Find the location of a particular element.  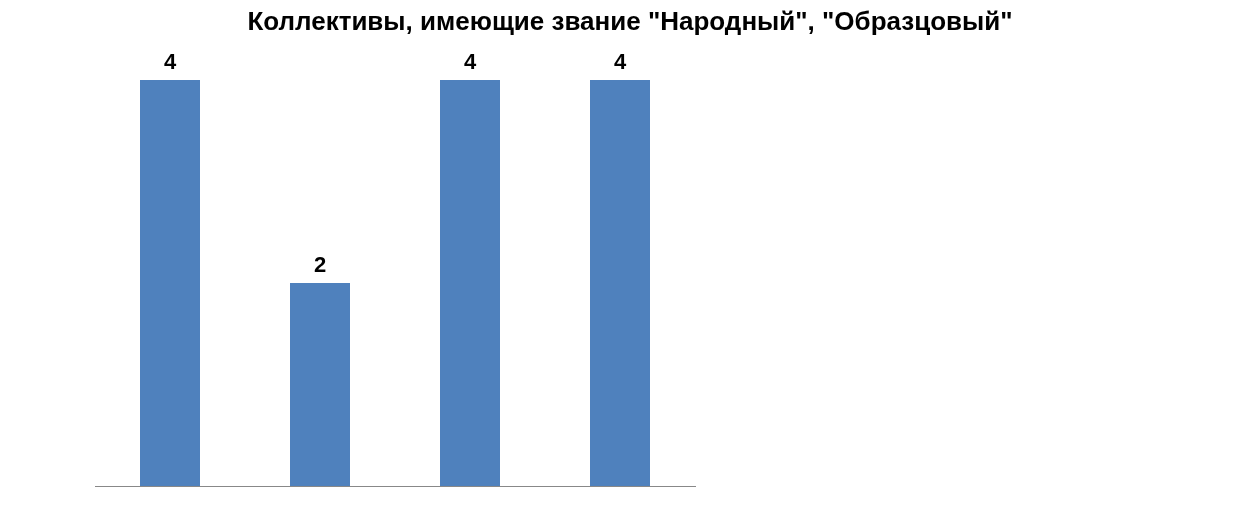

chart-title: Коллективы, имеющие звание "Народный", "Образцовый" is located at coordinates (630, 22).